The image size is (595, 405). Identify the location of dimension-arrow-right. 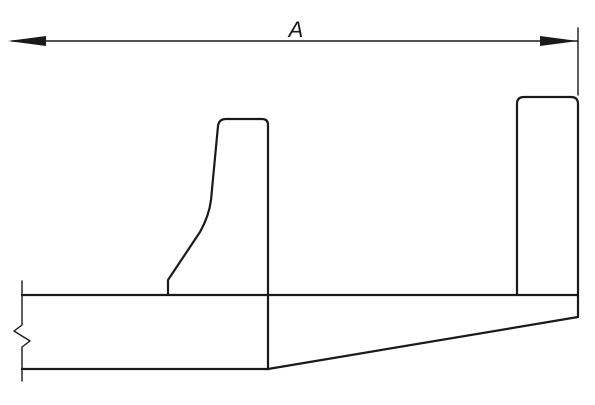
(559, 41).